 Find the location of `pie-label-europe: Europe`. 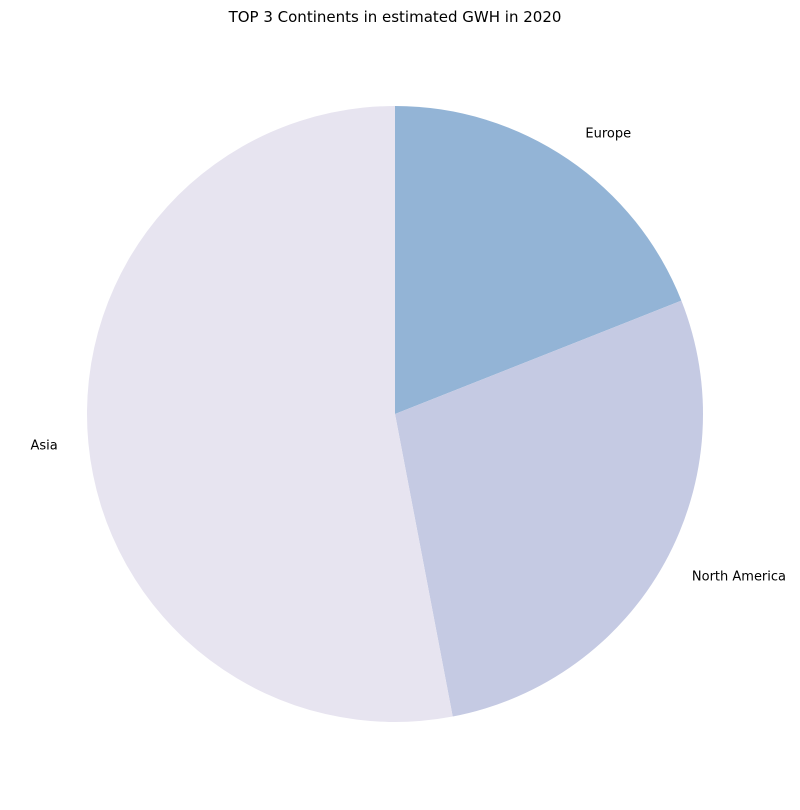

pie-label-europe: Europe is located at coordinates (608, 133).